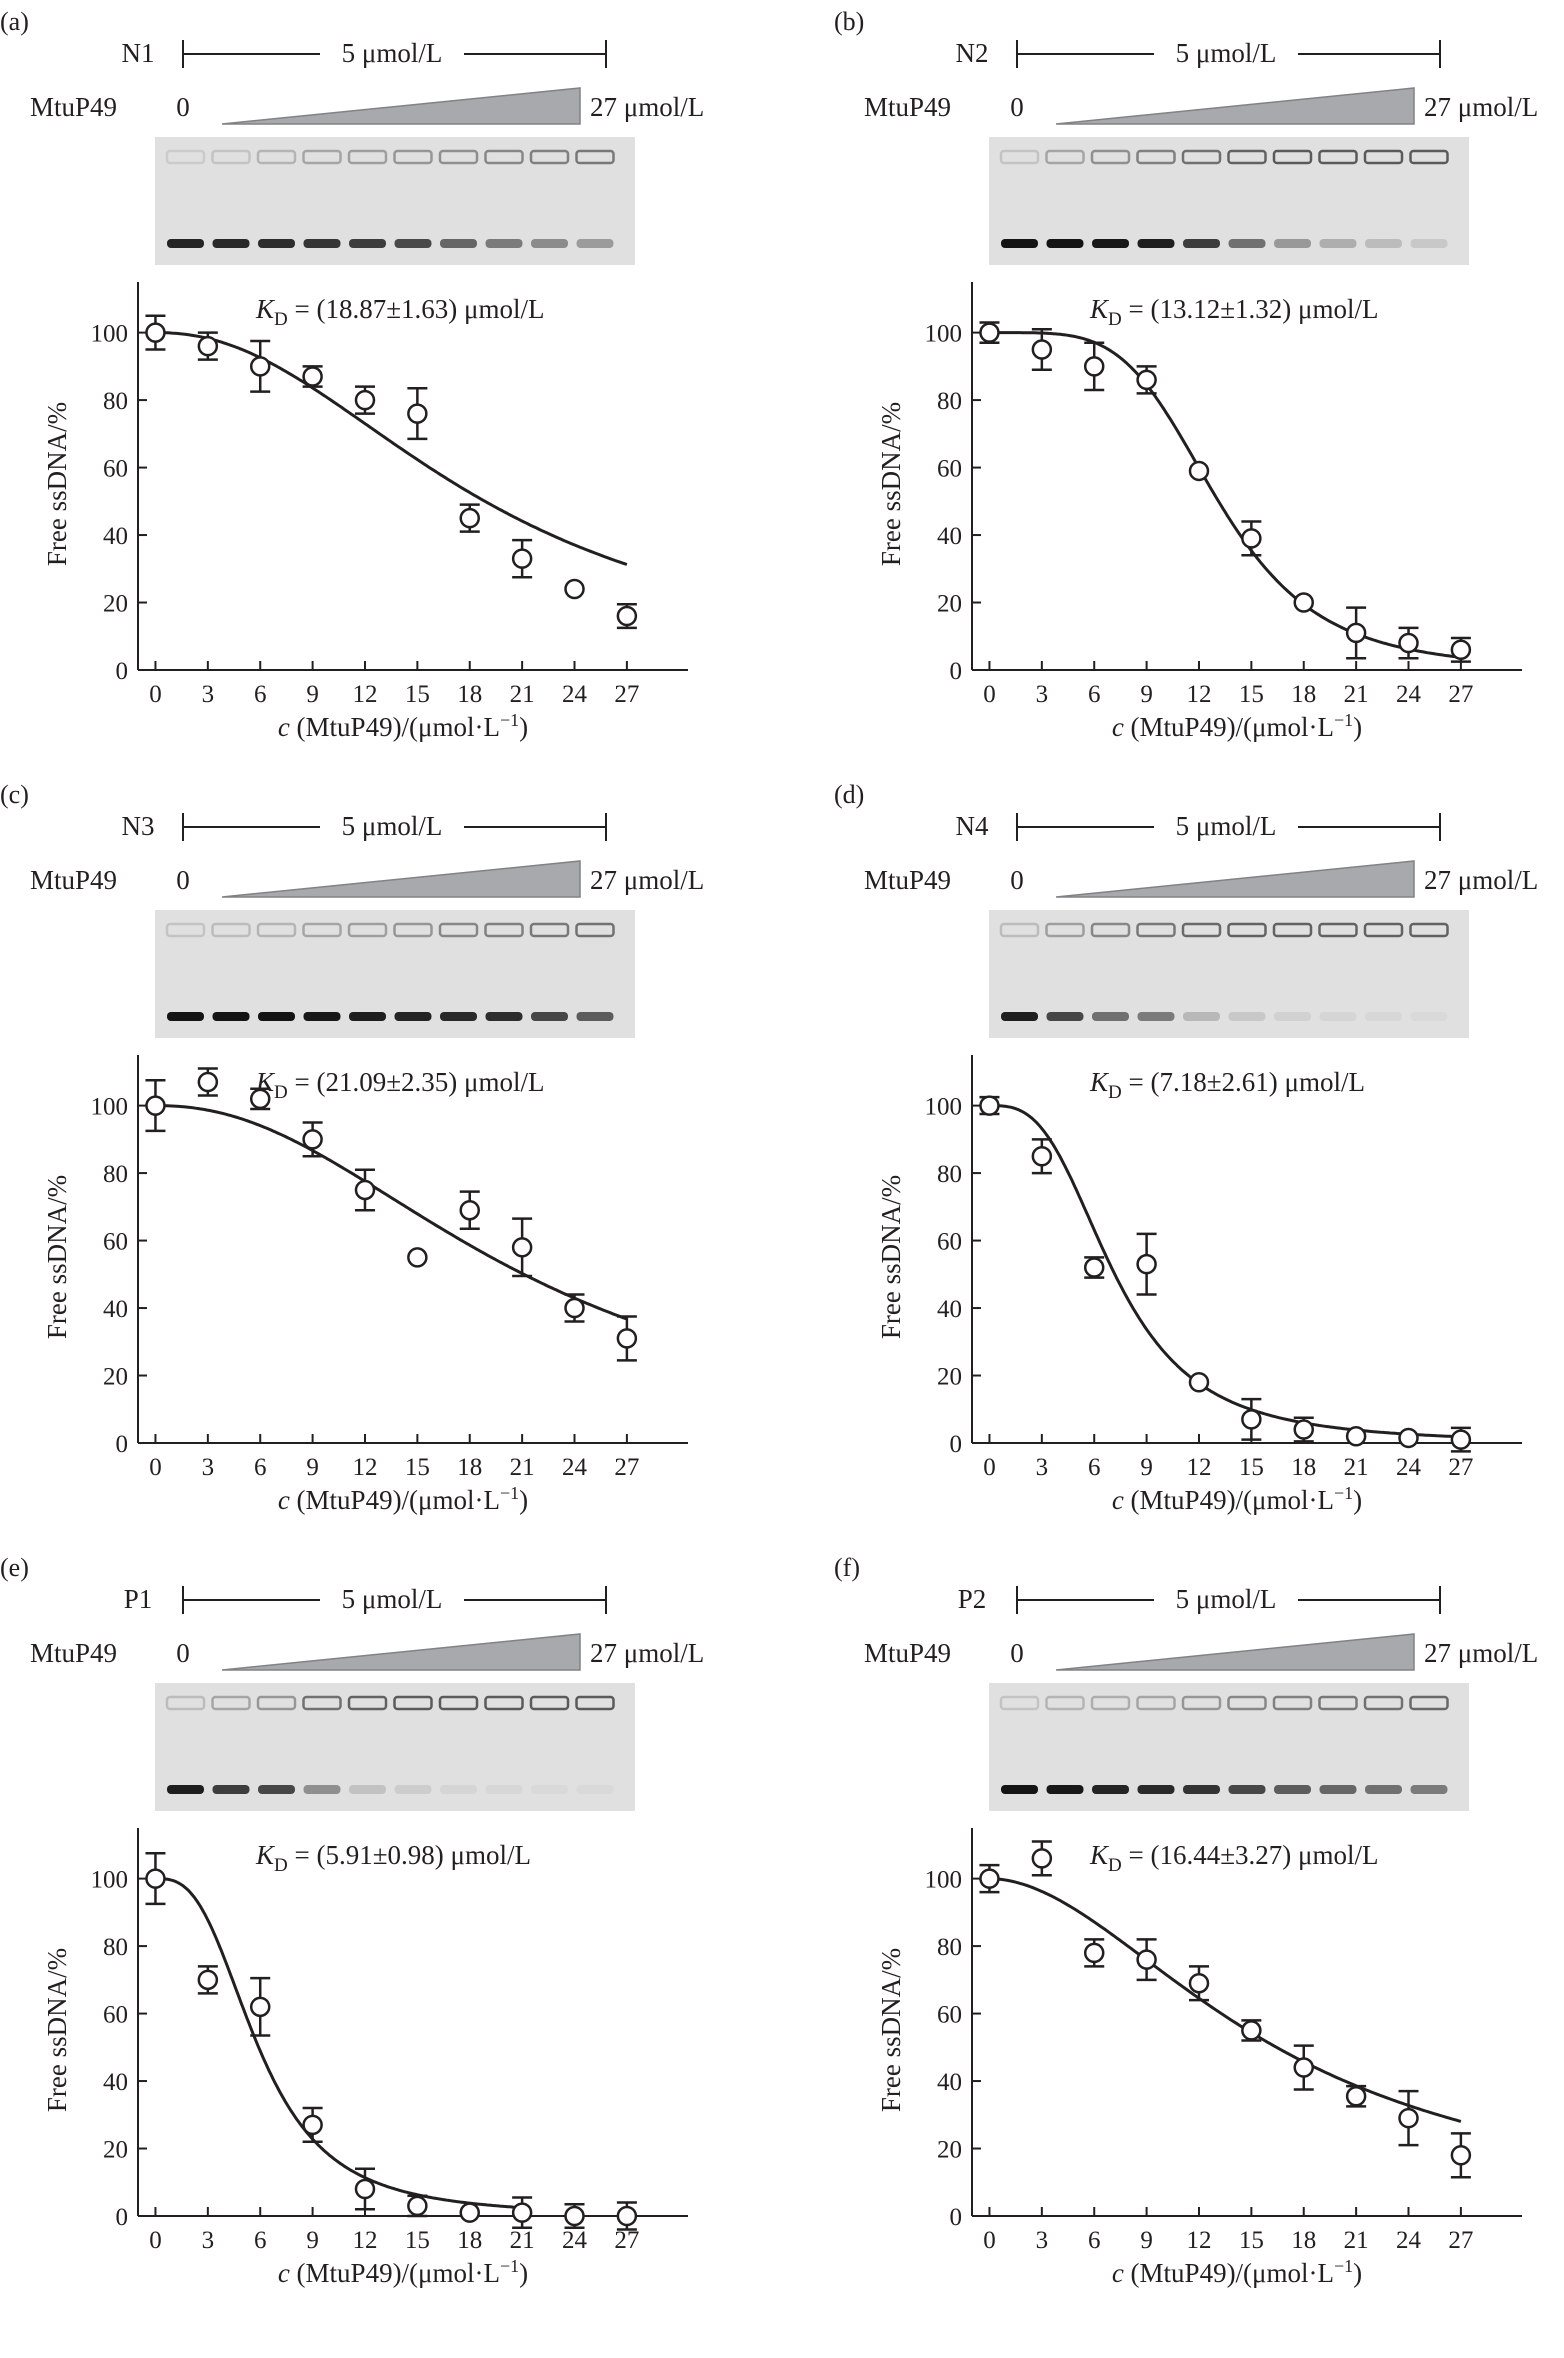 The width and height of the screenshot is (1564, 2358). What do you see at coordinates (1460, 2240) in the screenshot?
I see `x-tick-label: 27` at bounding box center [1460, 2240].